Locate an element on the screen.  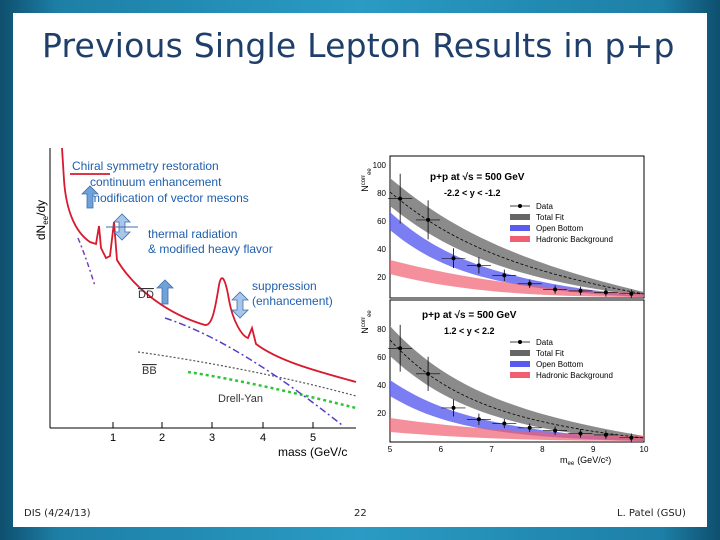
bottom-xtick: 6 is located at coordinates (441, 449).